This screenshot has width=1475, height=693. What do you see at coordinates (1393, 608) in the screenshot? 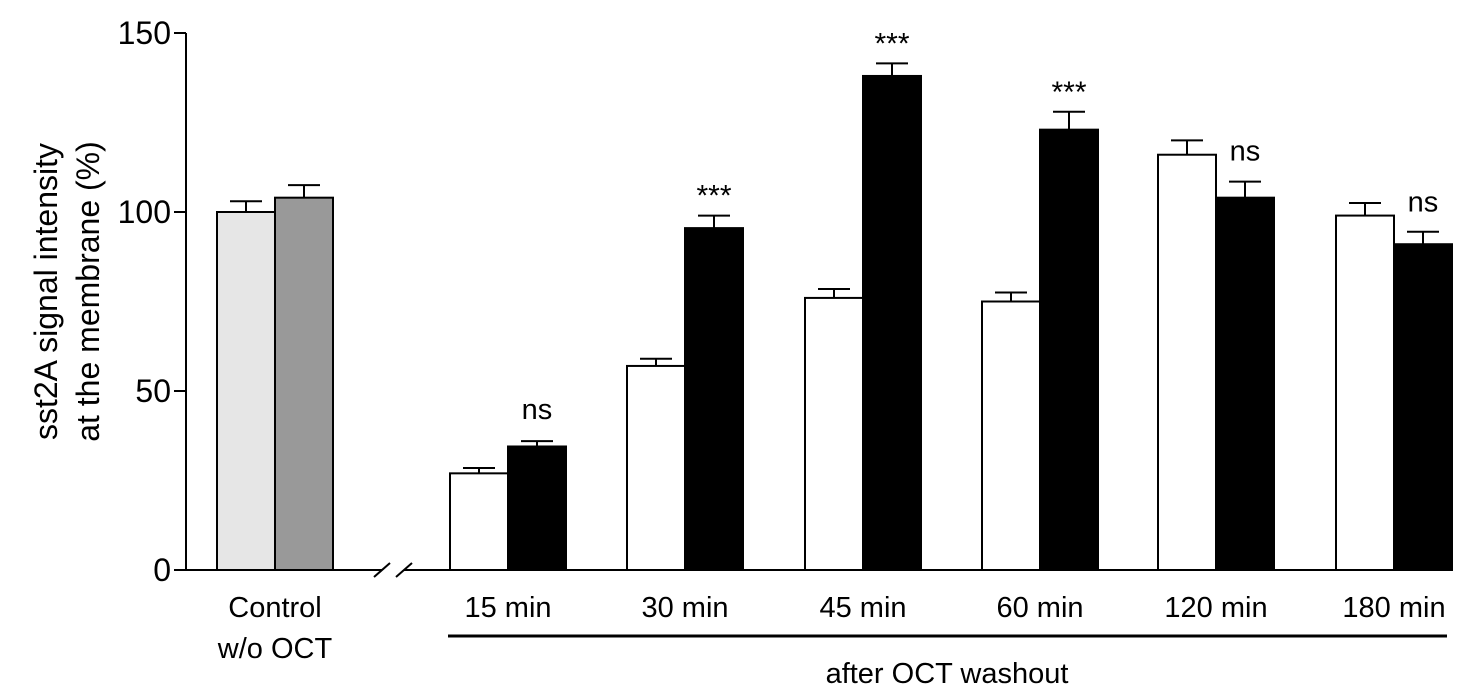
I see `x-tick-label: 180 min` at bounding box center [1393, 608].